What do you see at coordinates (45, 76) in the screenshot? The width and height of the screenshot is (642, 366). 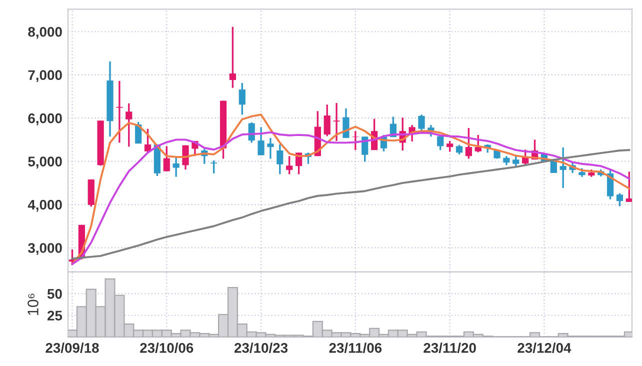 I see `y-tick-label: 7,000` at bounding box center [45, 76].